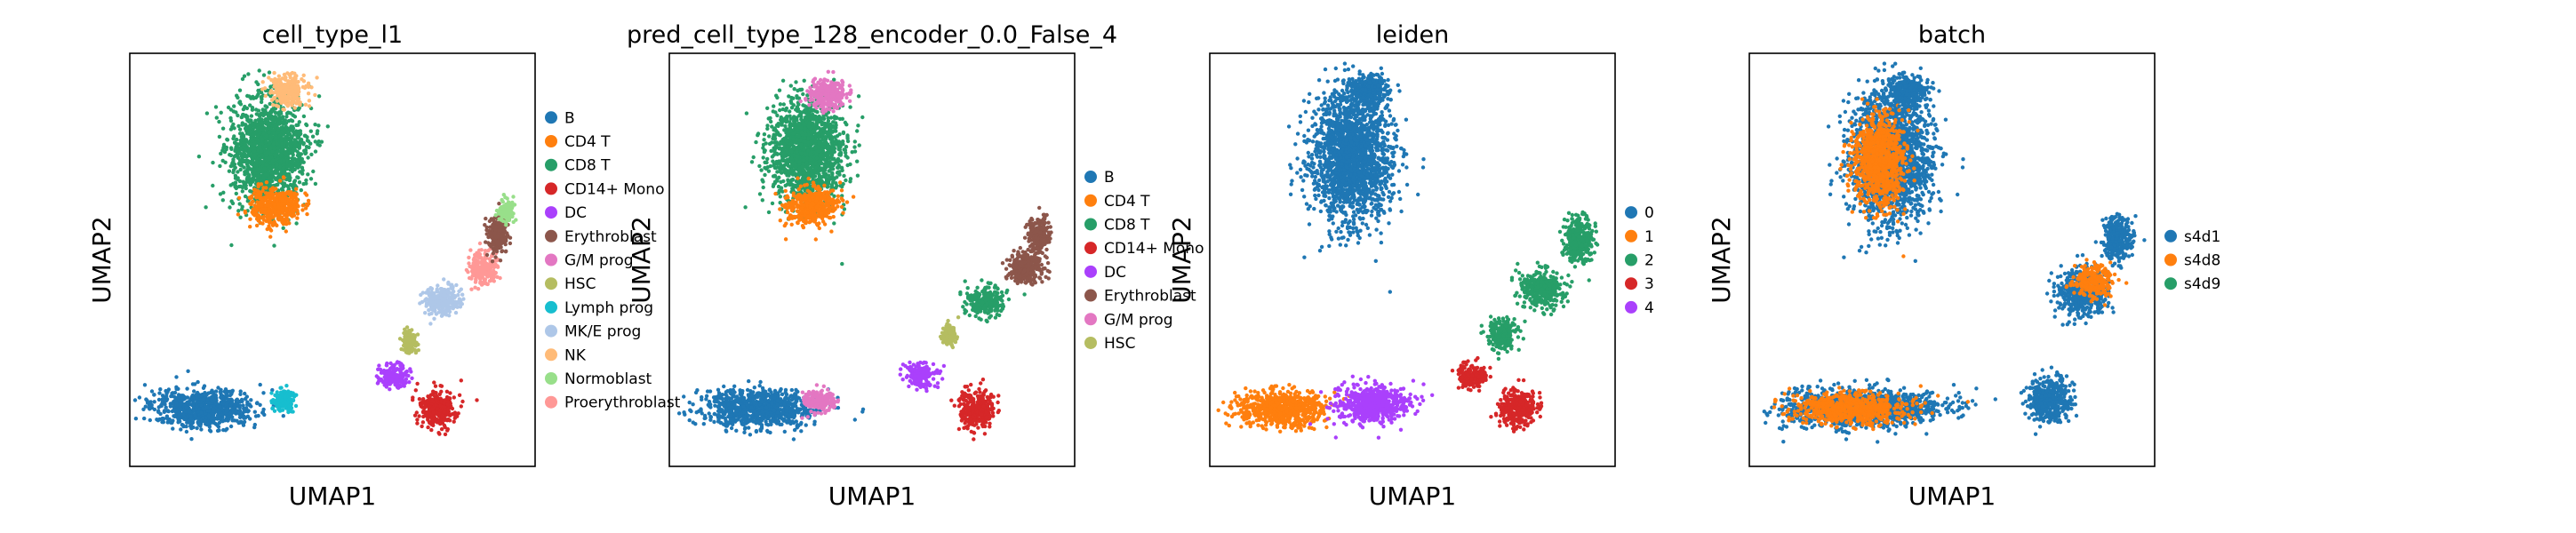 The height and width of the screenshot is (533, 2576). Describe the element at coordinates (575, 355) in the screenshot. I see `legend-label: NK` at that location.